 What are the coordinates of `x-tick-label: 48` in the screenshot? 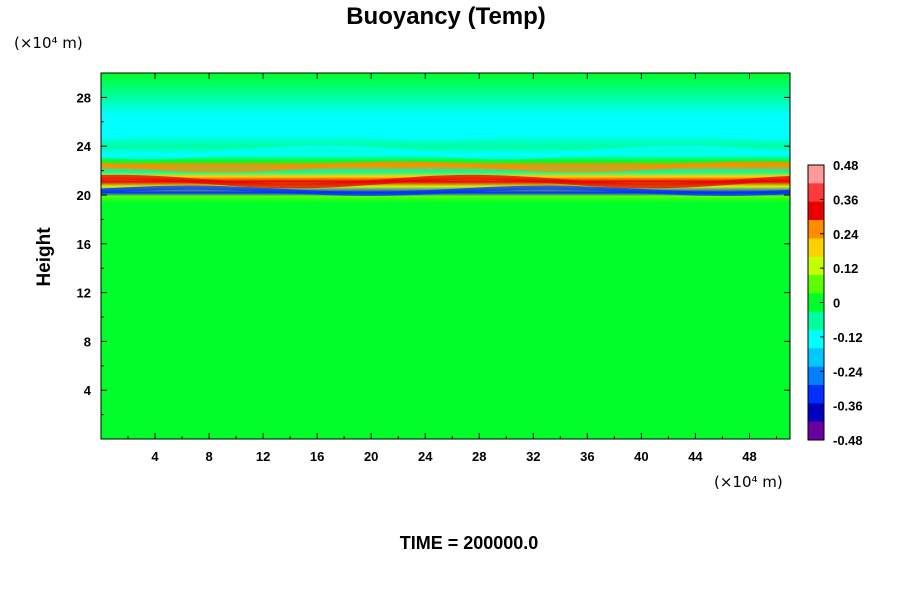 It's located at (749, 456).